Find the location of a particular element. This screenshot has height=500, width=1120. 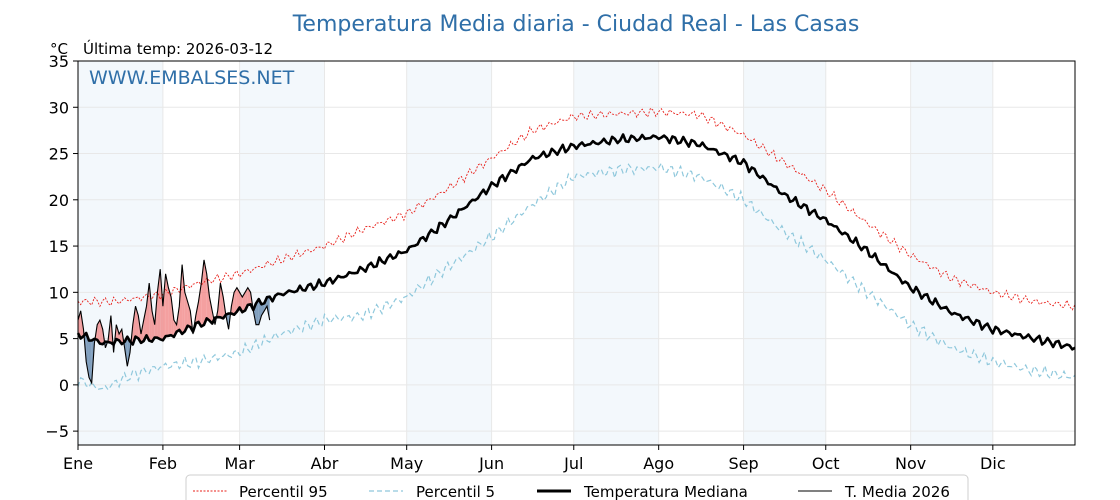

month-band-may is located at coordinates (449, 253).